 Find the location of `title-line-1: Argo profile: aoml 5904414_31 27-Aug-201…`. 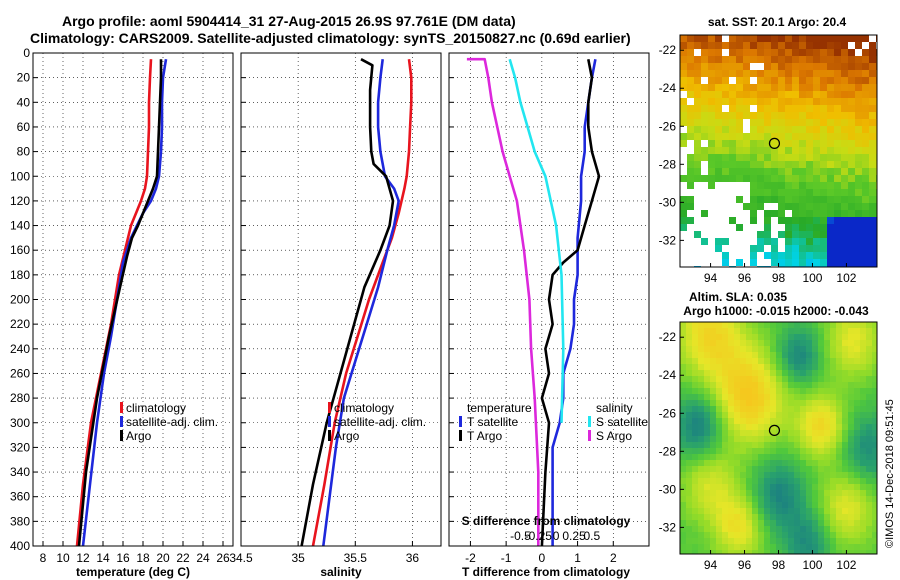

title-line-1: Argo profile: aoml 5904414_31 27-Aug-201… is located at coordinates (289, 21).